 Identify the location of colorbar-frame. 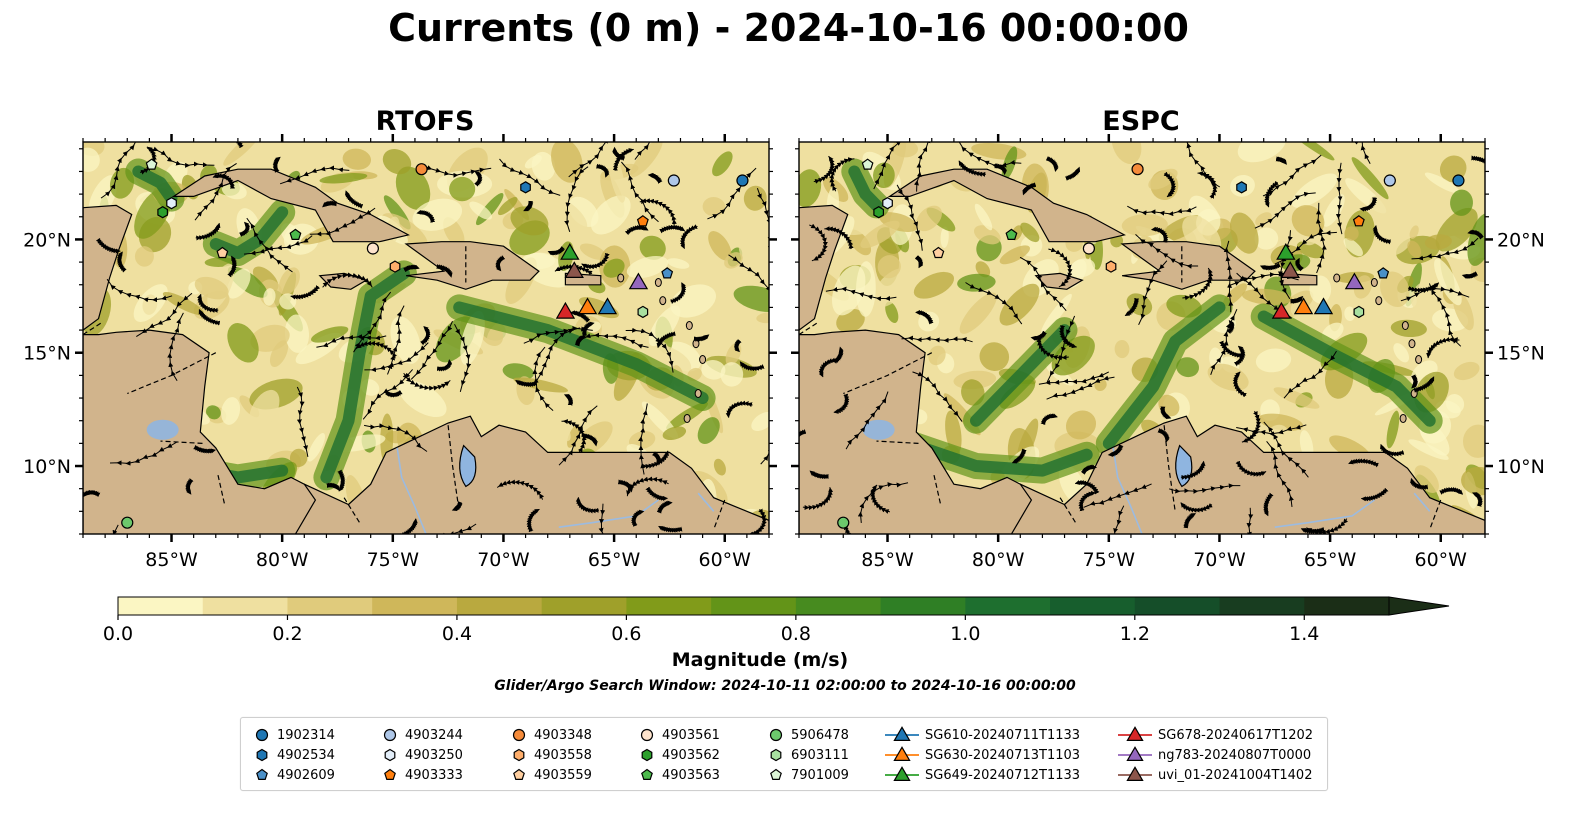
(753, 606).